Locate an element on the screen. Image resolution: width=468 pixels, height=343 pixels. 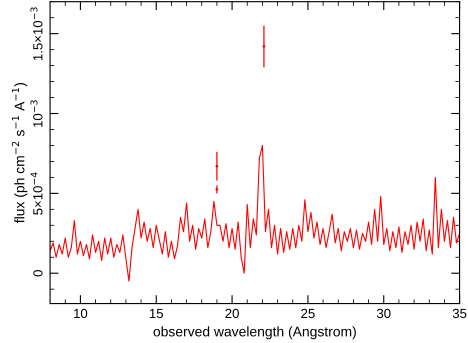
x-tick-label: 15 is located at coordinates (157, 313).